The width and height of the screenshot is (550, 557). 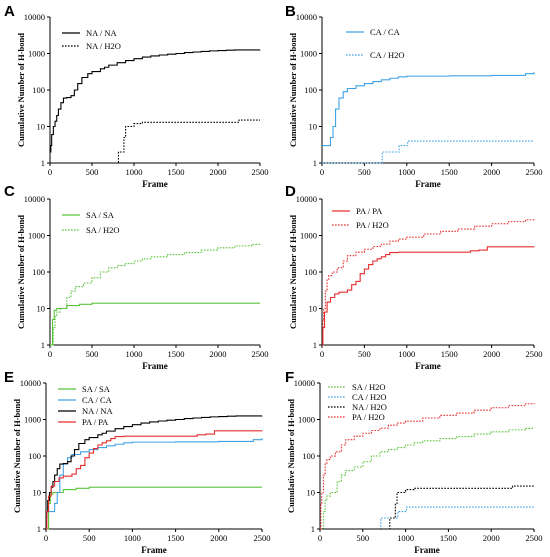 What do you see at coordinates (9, 11) in the screenshot?
I see `panel-letter: A` at bounding box center [9, 11].